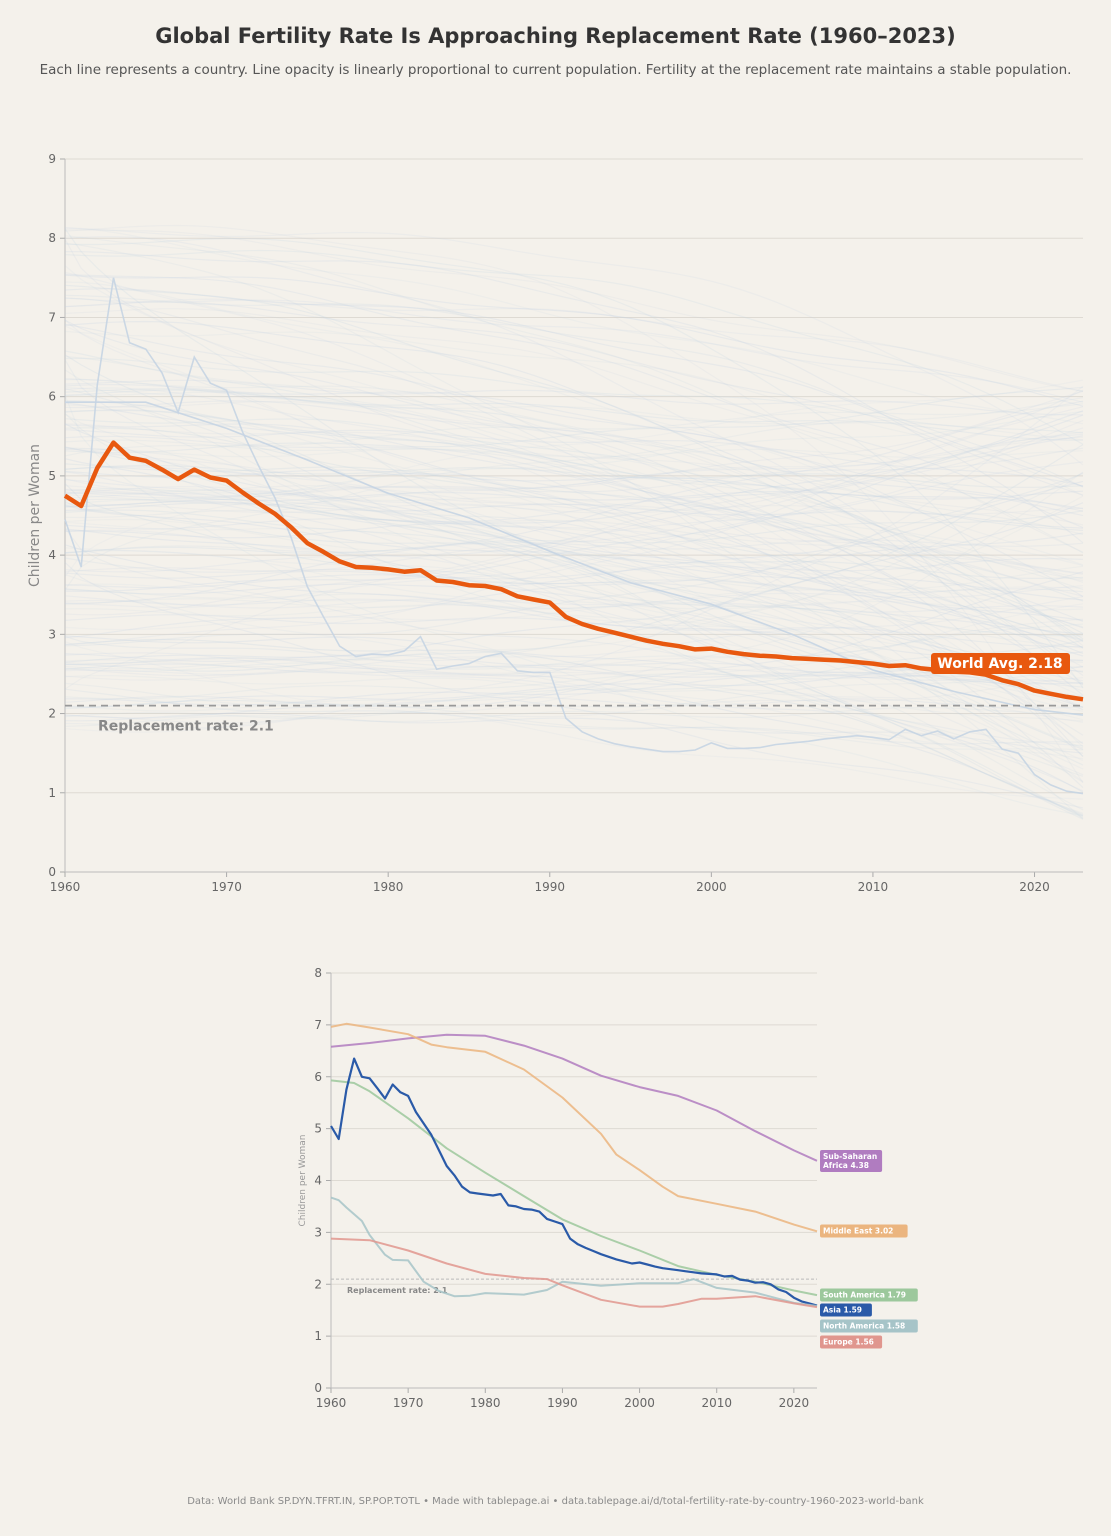 This screenshot has height=1536, width=1111. Describe the element at coordinates (52, 634) in the screenshot. I see `y-tick-label: 3` at that location.